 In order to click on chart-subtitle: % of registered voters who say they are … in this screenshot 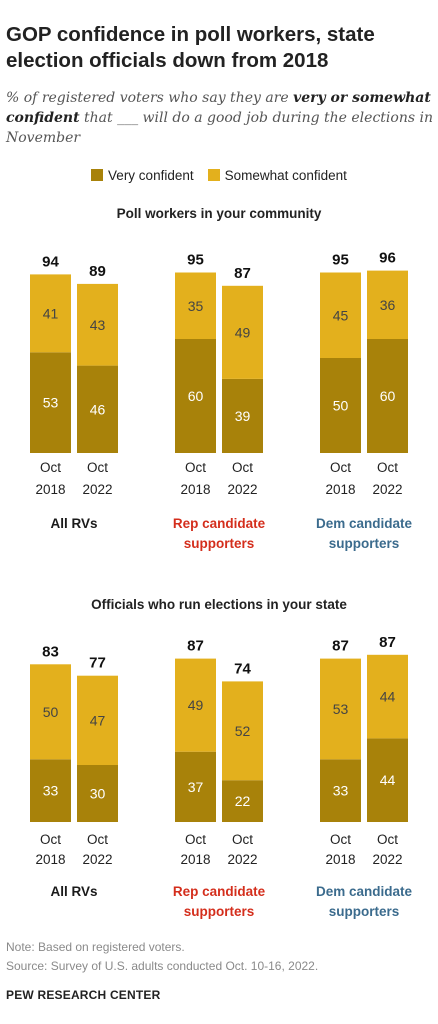, I will do `click(220, 118)`.